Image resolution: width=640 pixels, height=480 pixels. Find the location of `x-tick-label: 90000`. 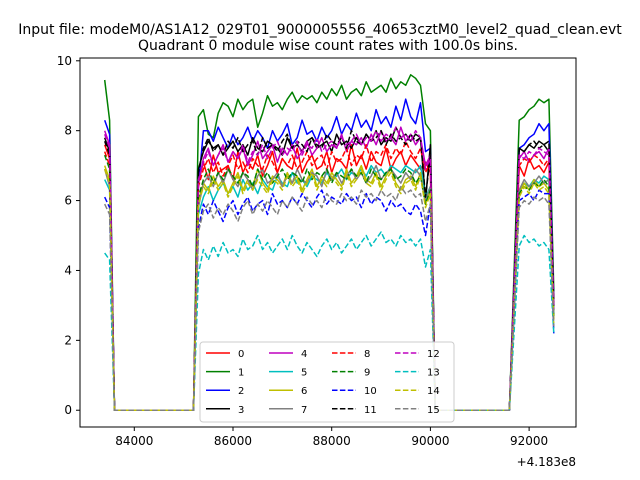

x-tick-label: 90000 is located at coordinates (430, 441).